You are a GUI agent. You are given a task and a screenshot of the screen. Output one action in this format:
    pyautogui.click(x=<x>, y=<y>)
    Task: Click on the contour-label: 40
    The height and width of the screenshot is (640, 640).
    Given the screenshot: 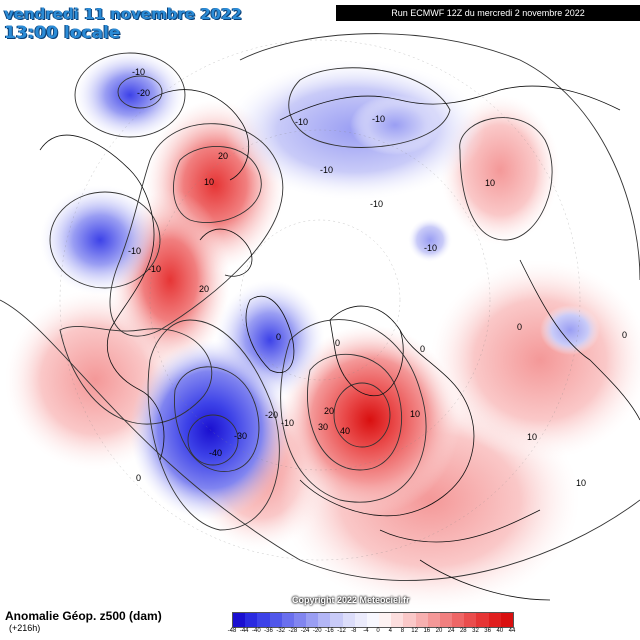 What is the action you would take?
    pyautogui.click(x=345, y=431)
    